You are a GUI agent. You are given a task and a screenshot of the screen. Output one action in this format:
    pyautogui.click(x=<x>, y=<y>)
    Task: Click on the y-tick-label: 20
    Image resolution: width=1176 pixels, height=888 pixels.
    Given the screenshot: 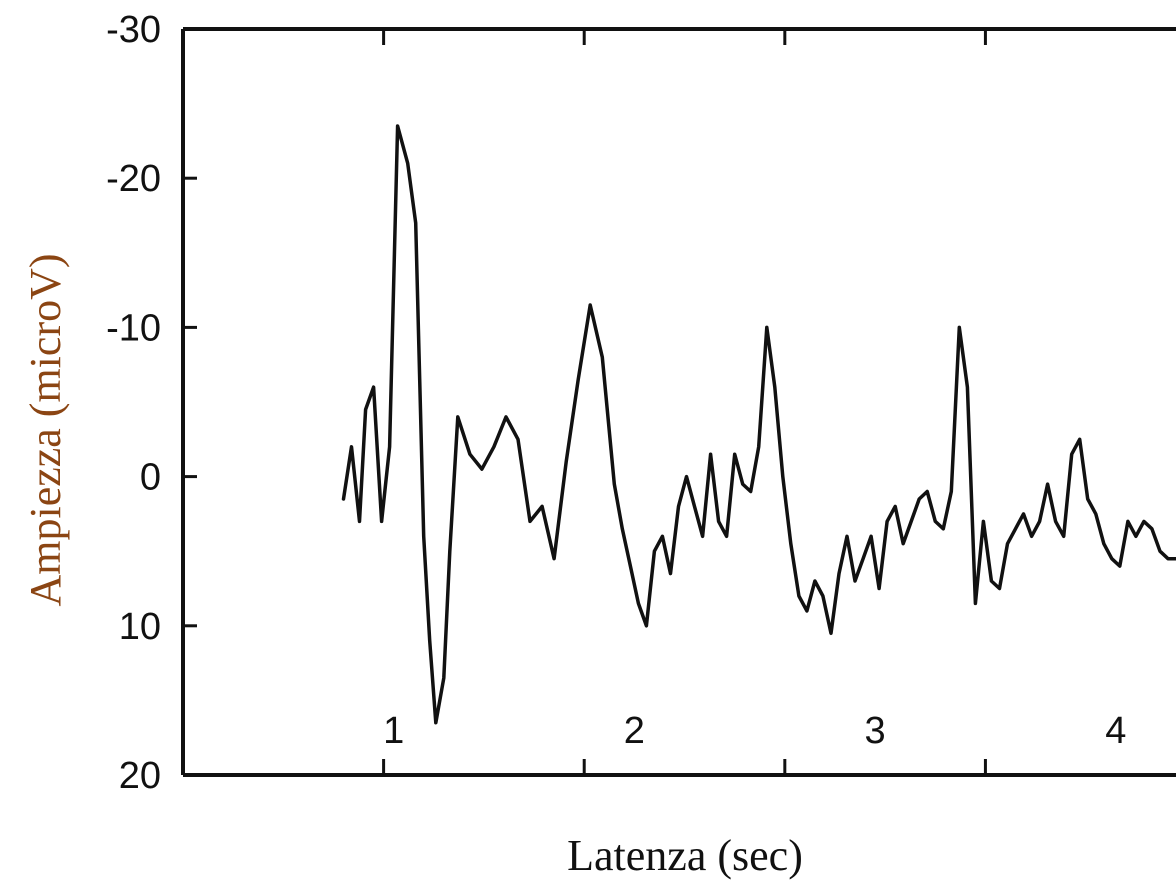 What is the action you would take?
    pyautogui.click(x=140, y=776)
    